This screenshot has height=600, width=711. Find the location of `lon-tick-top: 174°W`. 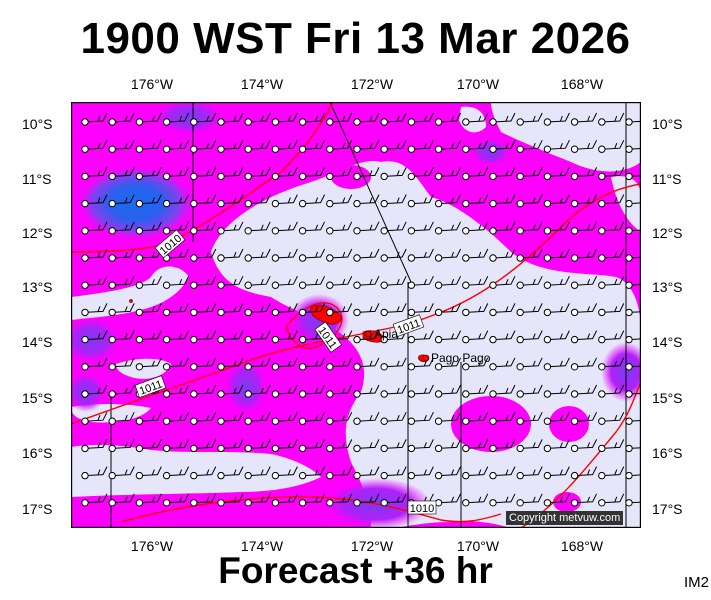

lon-tick-top: 174°W is located at coordinates (262, 84).